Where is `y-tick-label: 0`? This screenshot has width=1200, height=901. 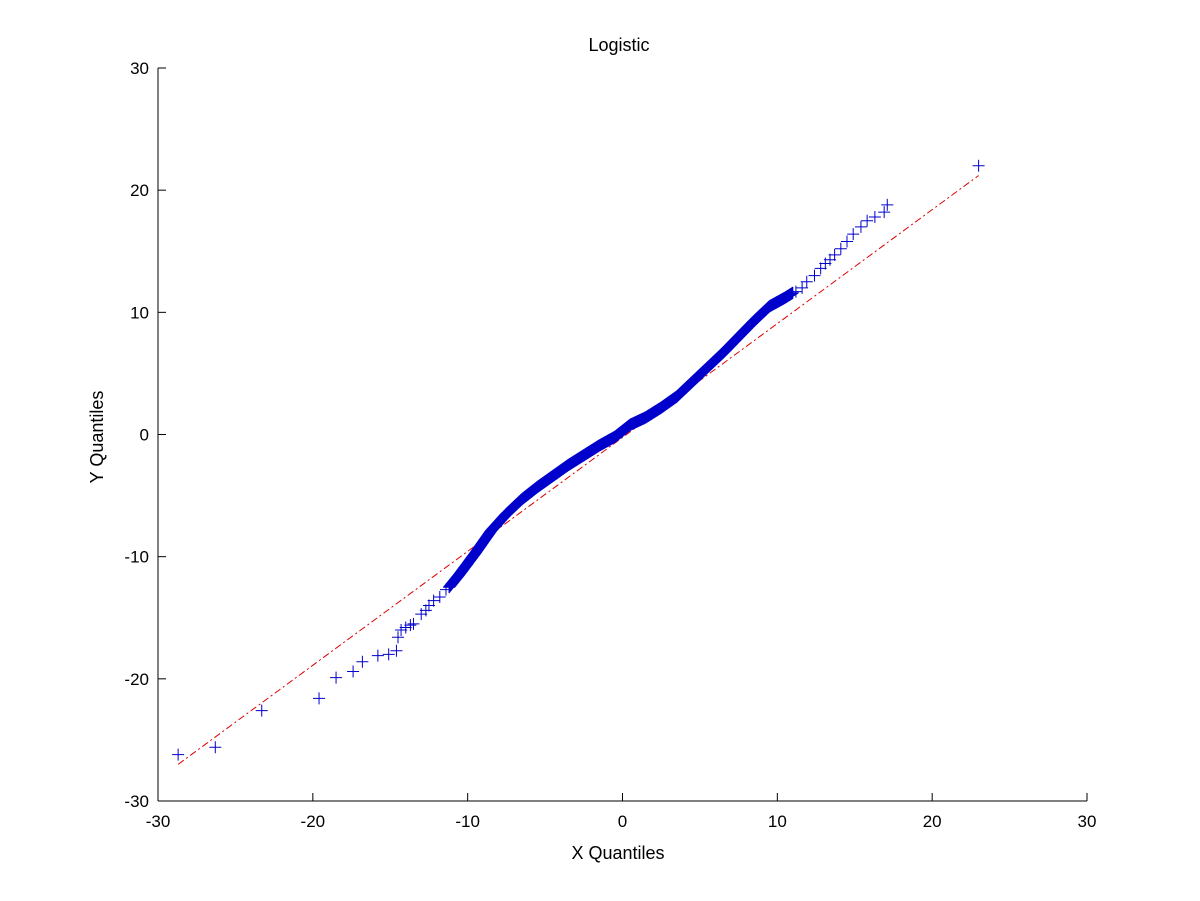 y-tick-label: 0 is located at coordinates (144, 435).